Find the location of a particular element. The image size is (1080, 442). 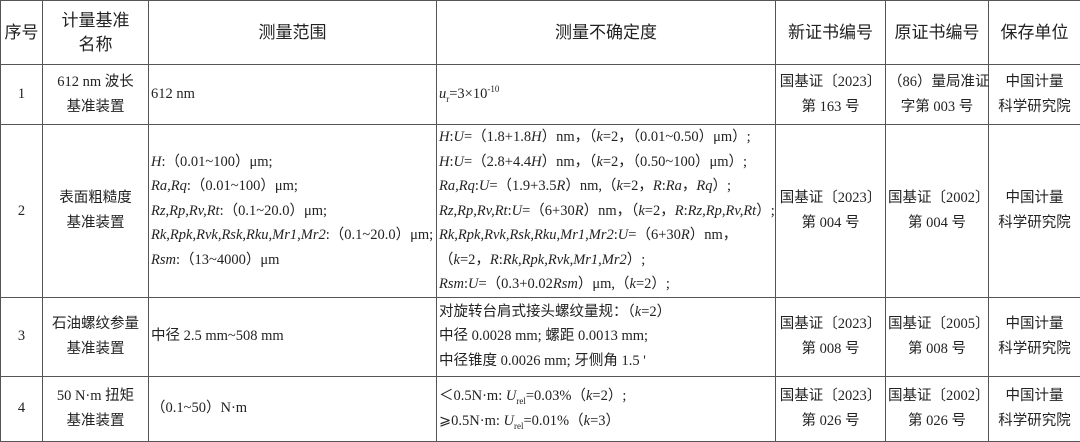

text-line: 第 163 号 is located at coordinates (830, 107).